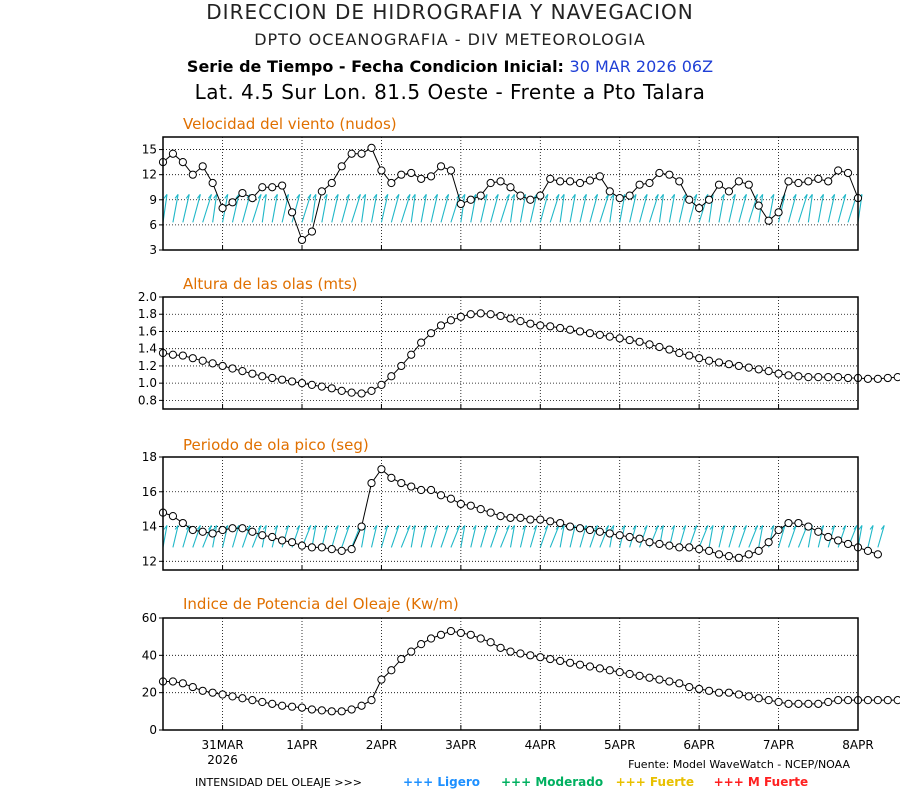  I want to click on y-tick-label: 9, so click(153, 200).